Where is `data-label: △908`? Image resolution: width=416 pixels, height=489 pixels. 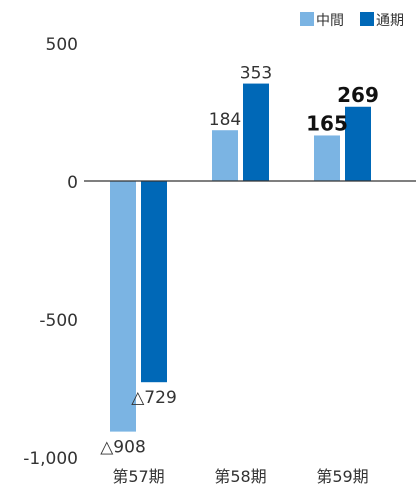
data-label: △908 is located at coordinates (123, 448).